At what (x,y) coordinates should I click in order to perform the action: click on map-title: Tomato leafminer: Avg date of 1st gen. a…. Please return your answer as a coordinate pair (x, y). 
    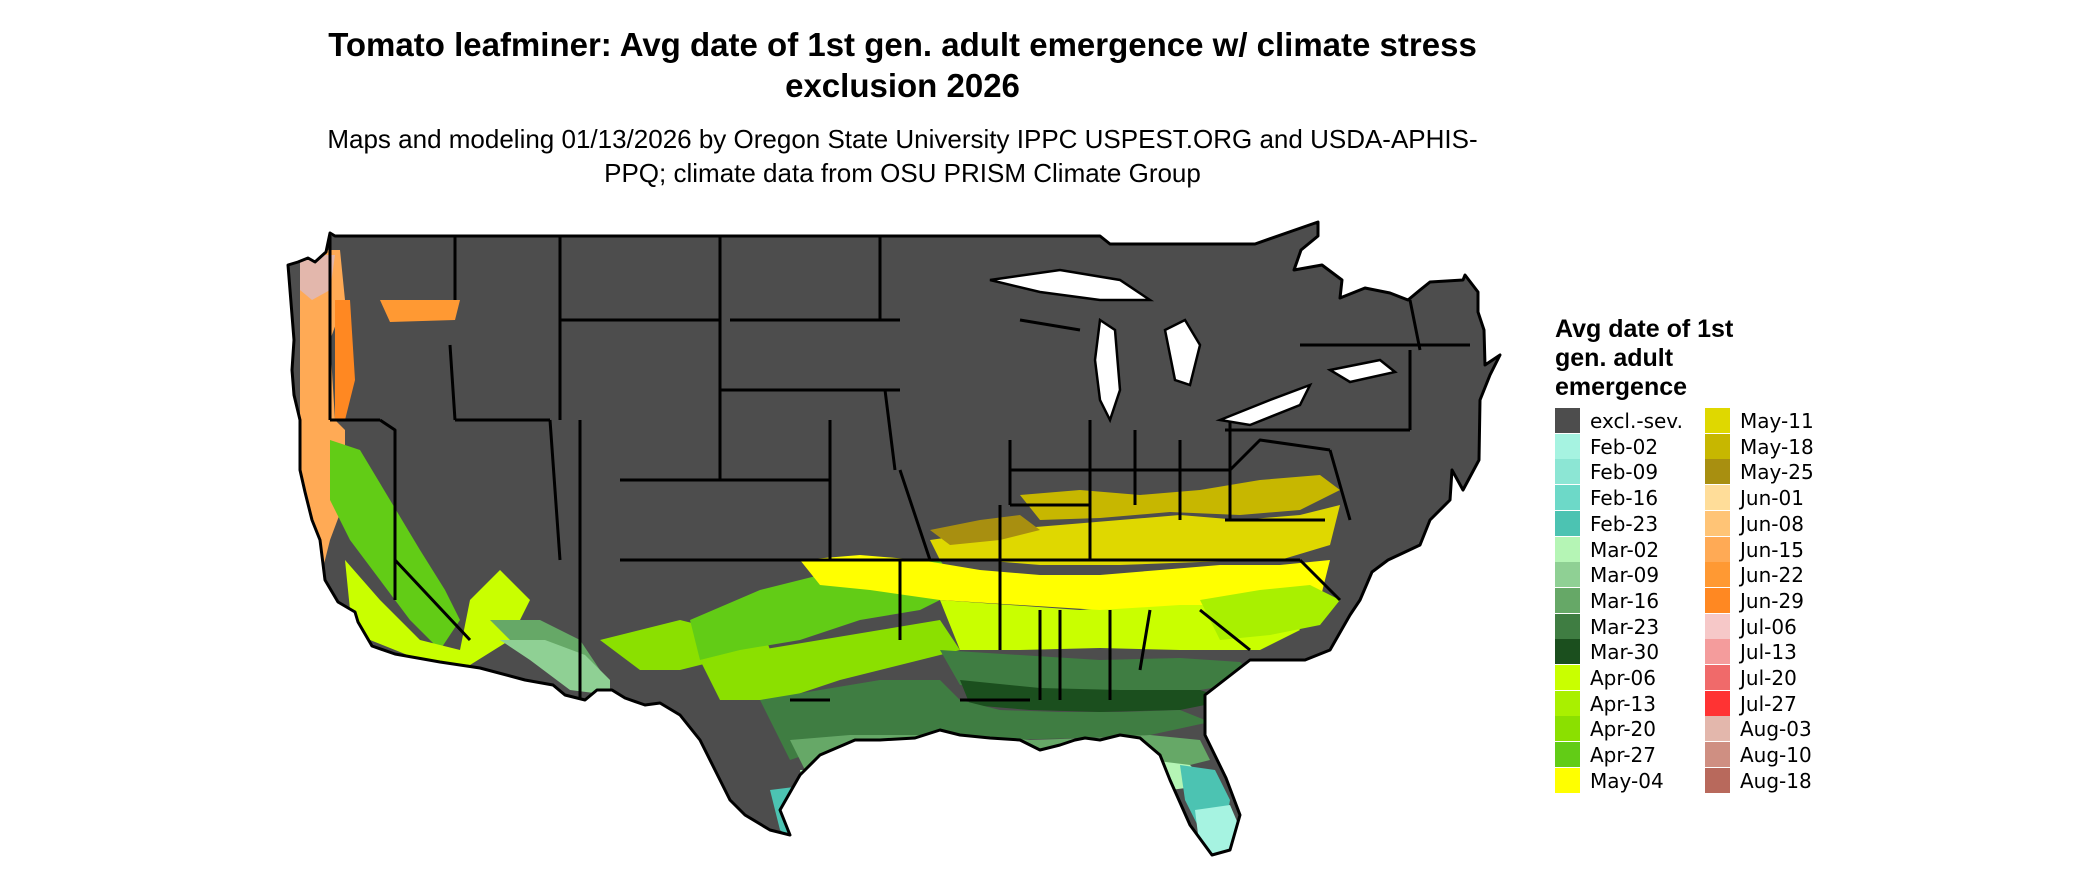
    Looking at the image, I should click on (902, 65).